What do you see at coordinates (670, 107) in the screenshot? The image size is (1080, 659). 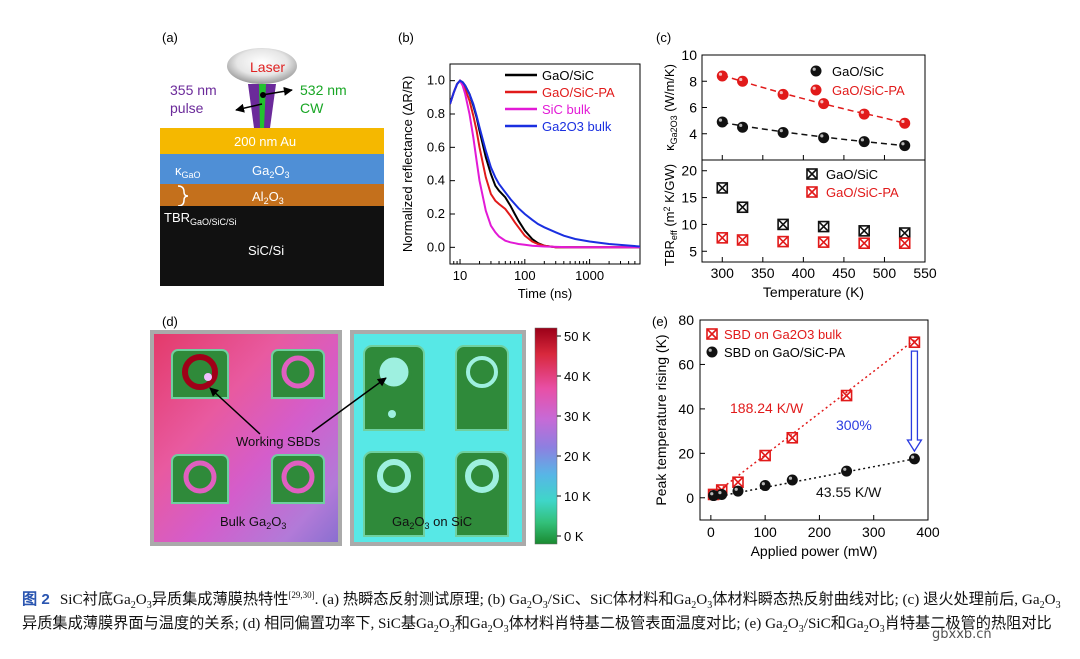 I see `y-axis-label: κGa2O3 (W/m/K)` at bounding box center [670, 107].